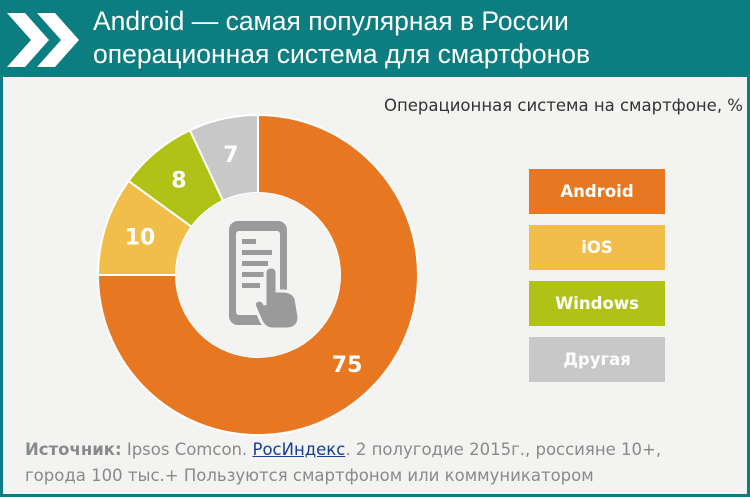 Image resolution: width=750 pixels, height=497 pixels. What do you see at coordinates (265, 276) in the screenshot?
I see `smartphone-tap-icon` at bounding box center [265, 276].